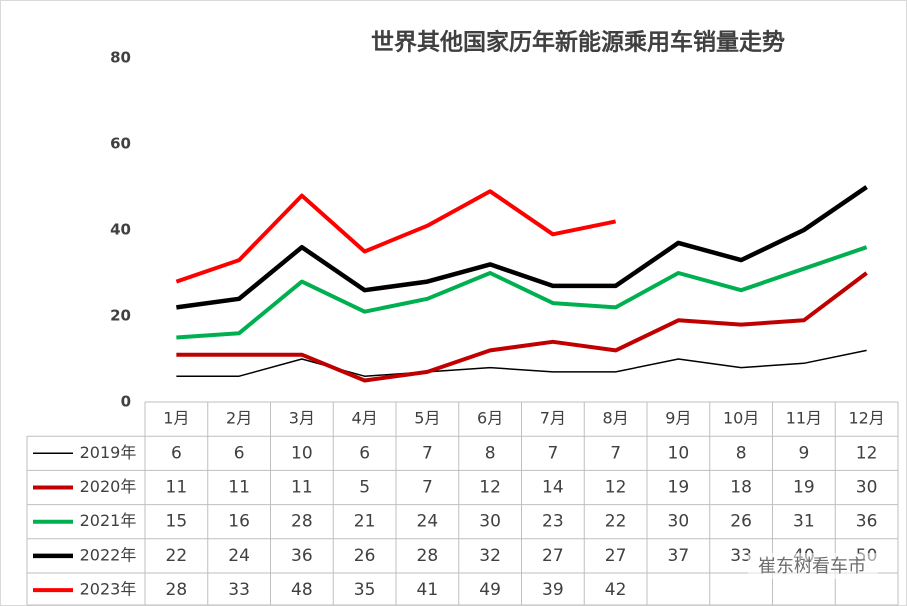 This screenshot has width=907, height=606. I want to click on x-tick-label: 8月, so click(616, 418).